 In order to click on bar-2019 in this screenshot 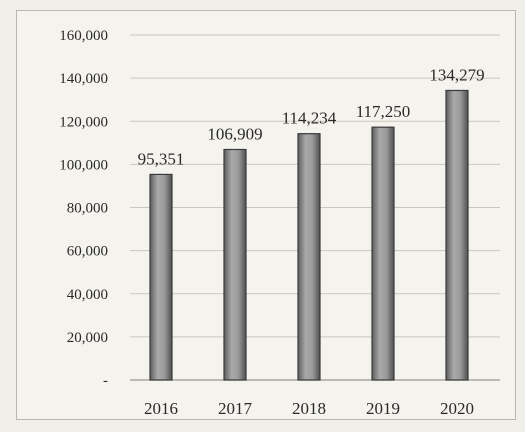, I will do `click(383, 253)`.